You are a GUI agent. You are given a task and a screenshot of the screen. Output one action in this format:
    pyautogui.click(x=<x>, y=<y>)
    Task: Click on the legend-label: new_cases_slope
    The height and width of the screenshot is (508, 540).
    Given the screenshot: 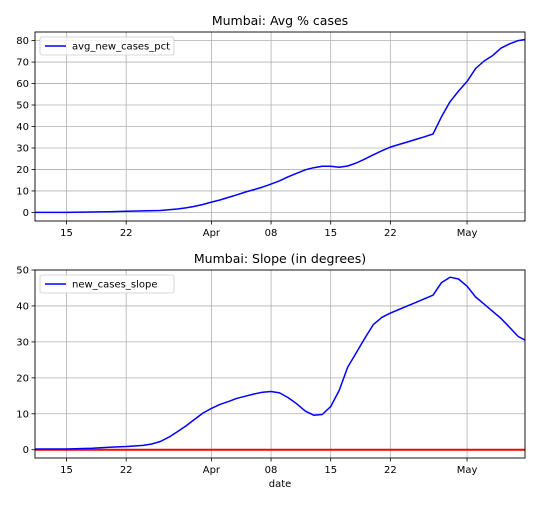 What is the action you would take?
    pyautogui.click(x=114, y=285)
    